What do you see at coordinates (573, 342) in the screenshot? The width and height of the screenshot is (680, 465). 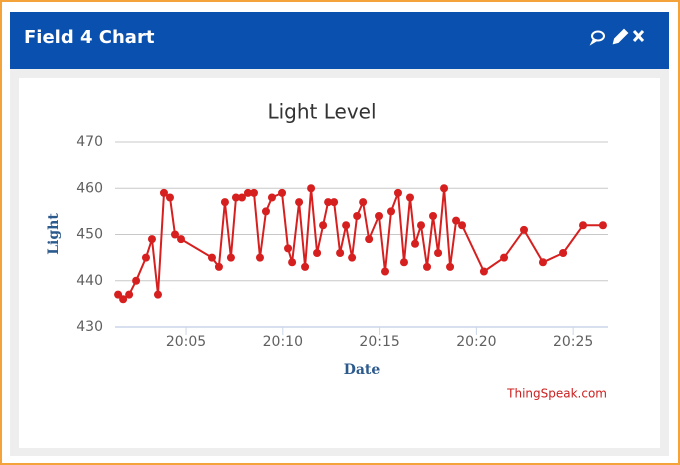 I see `x-tick-label: 20:25` at bounding box center [573, 342].